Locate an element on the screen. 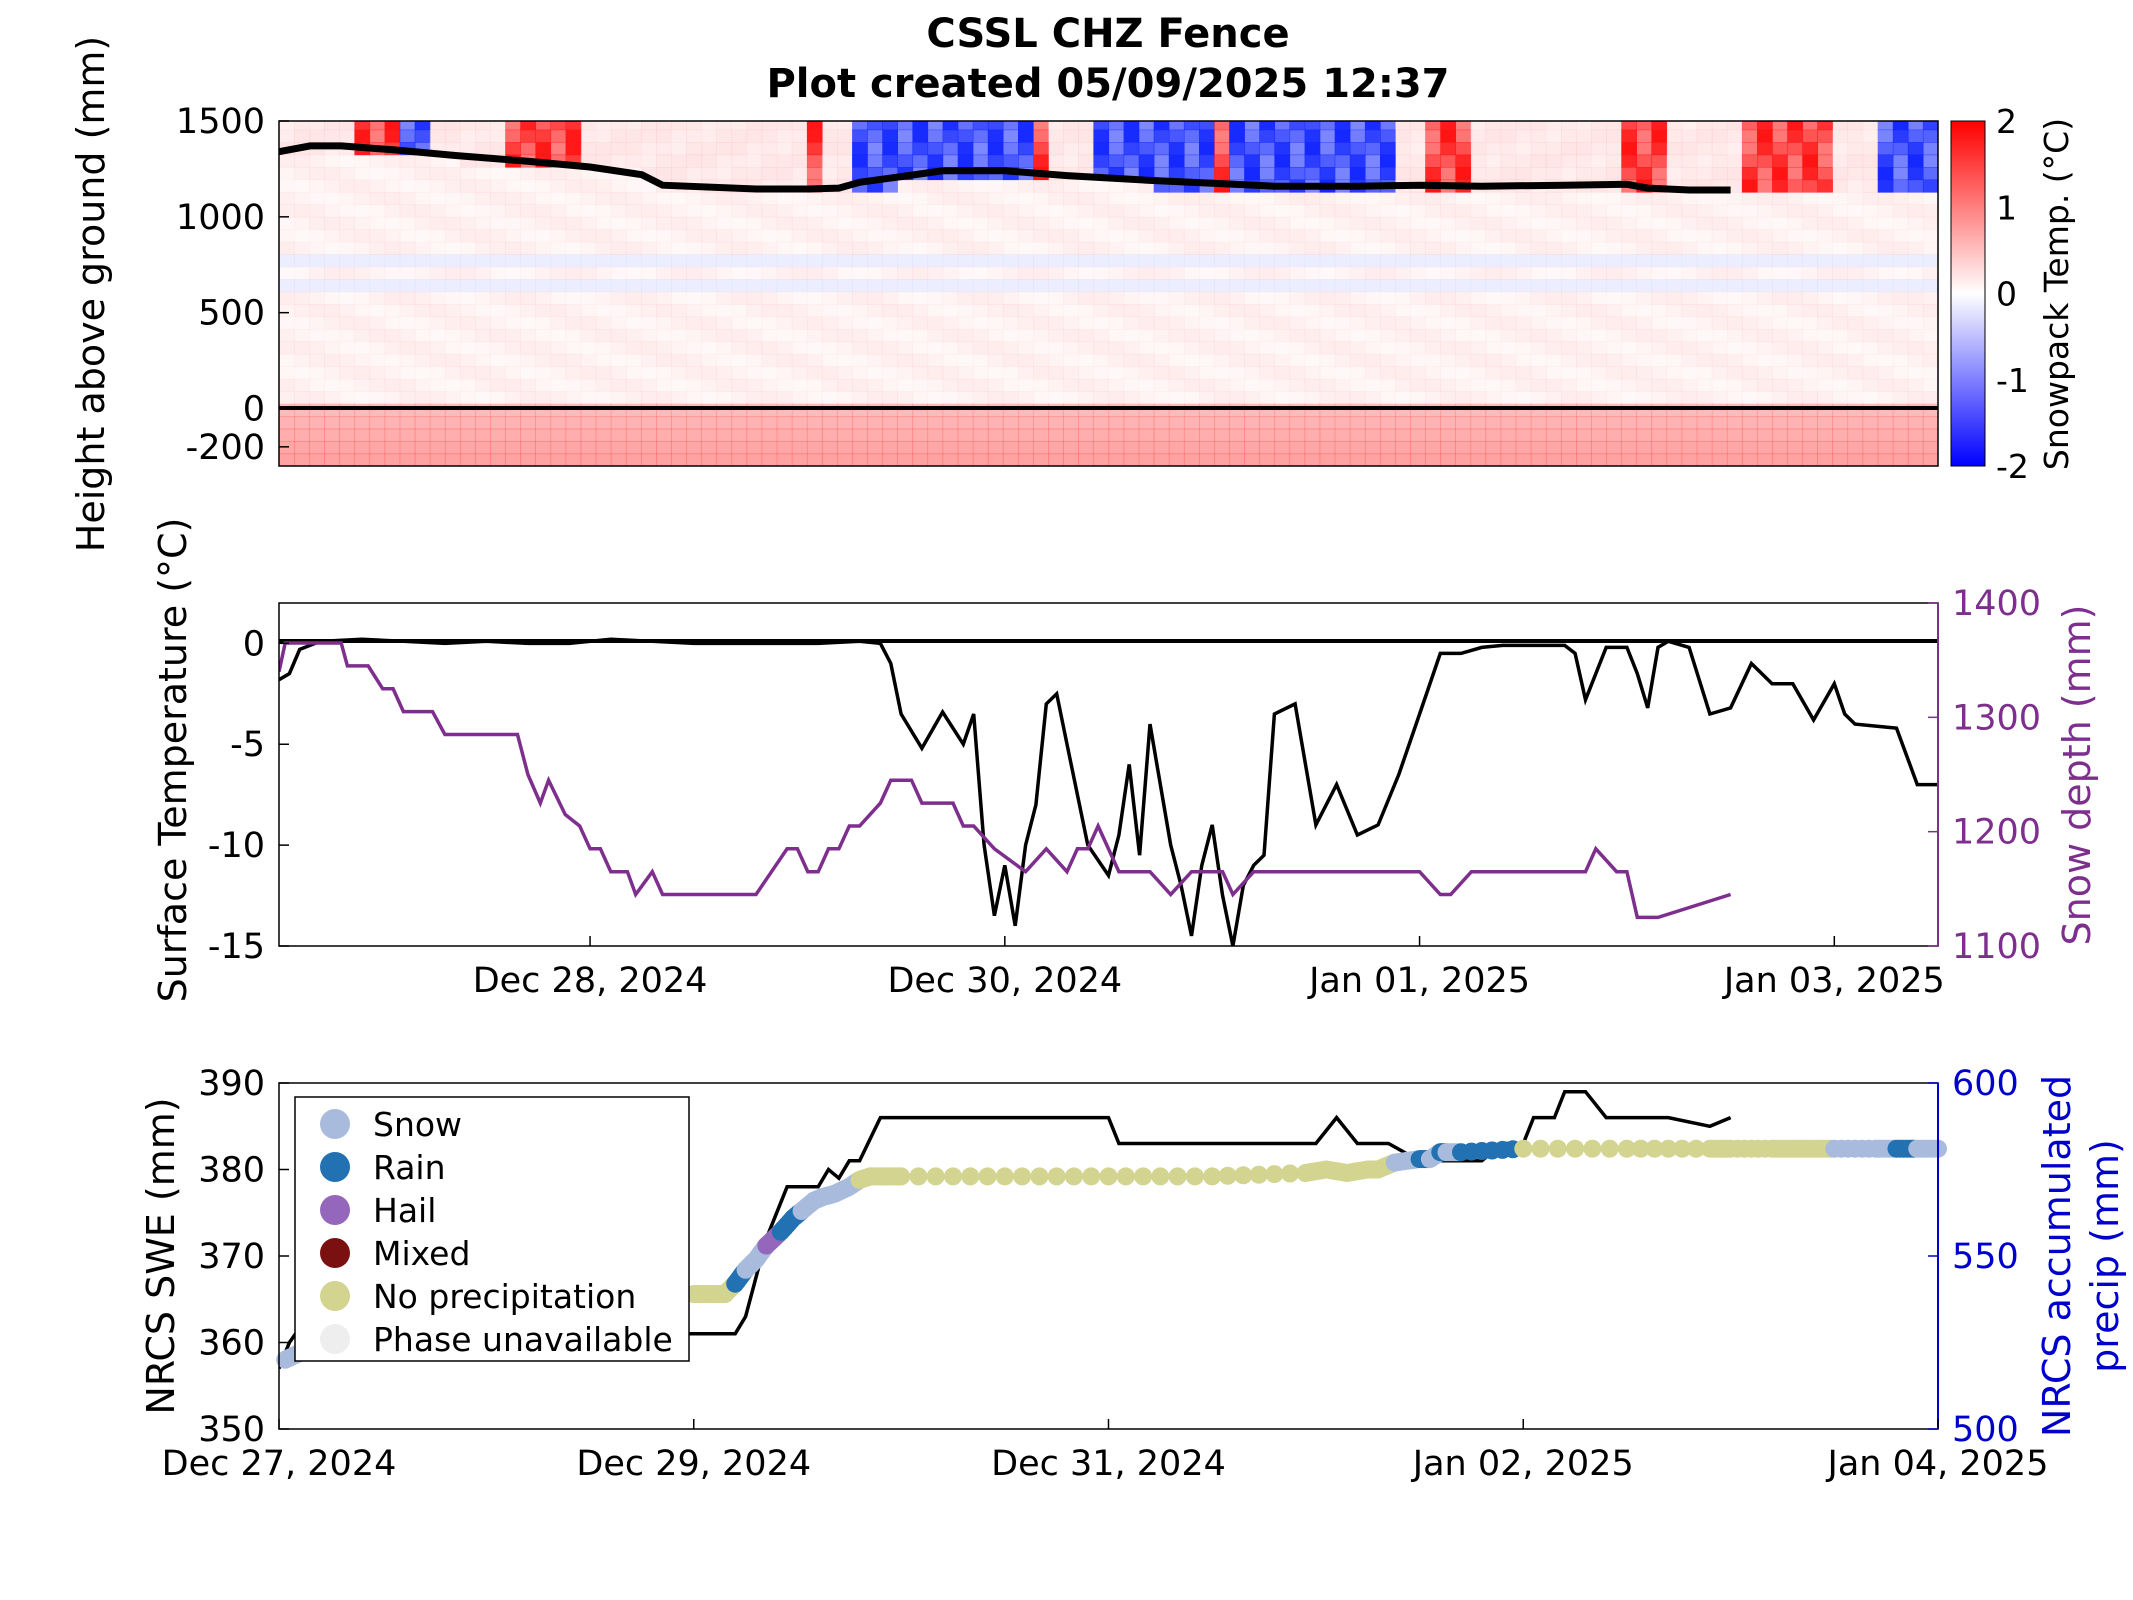 This screenshot has width=2133, height=1600. legend-marker is located at coordinates (335, 1167).